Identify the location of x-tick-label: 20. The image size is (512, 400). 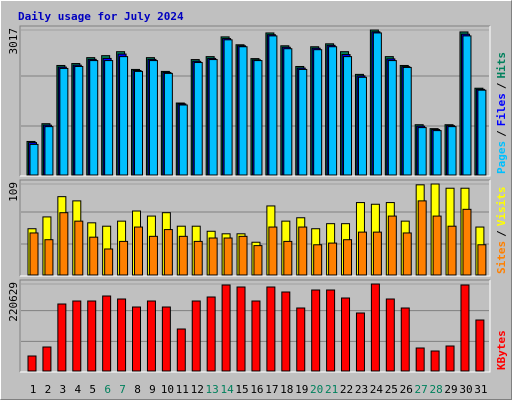
(316, 389).